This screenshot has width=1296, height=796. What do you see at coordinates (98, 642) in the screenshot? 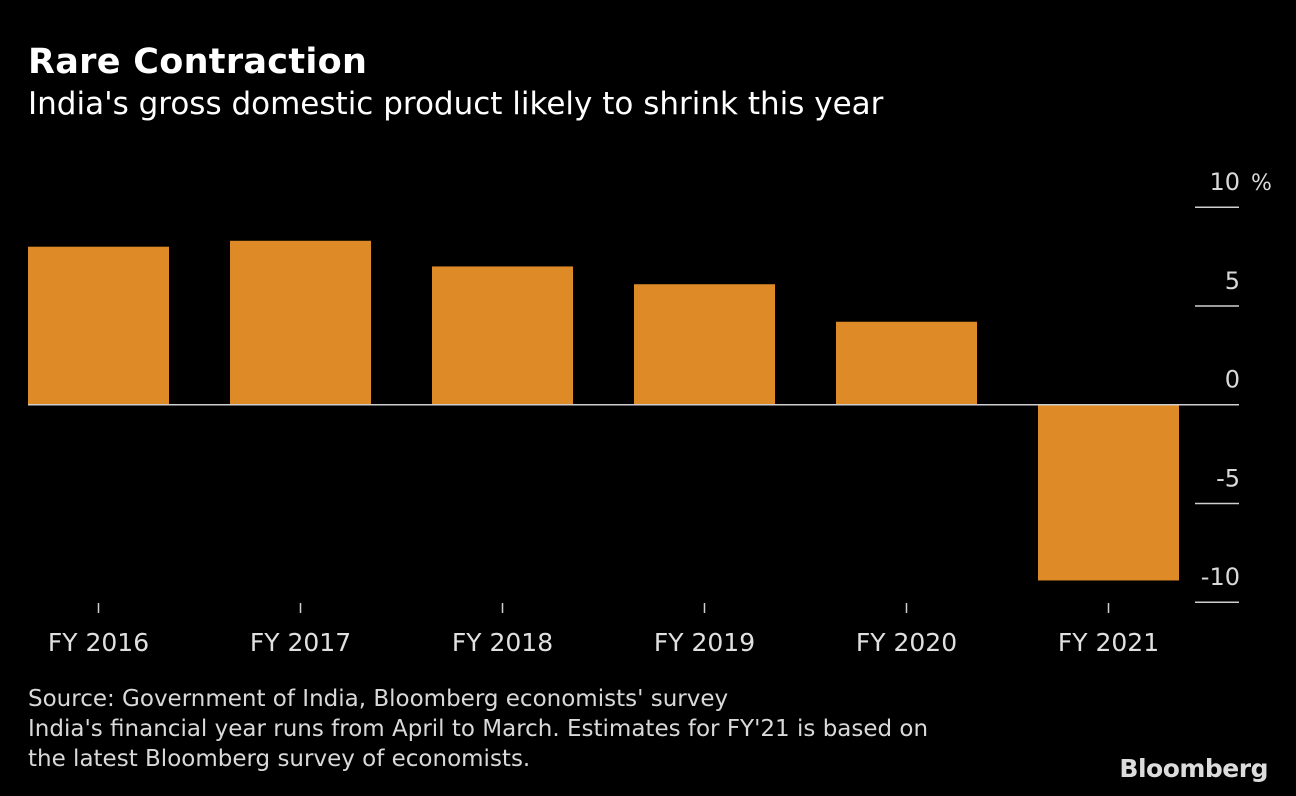
I see `x-tick-label: FY 2016` at bounding box center [98, 642].